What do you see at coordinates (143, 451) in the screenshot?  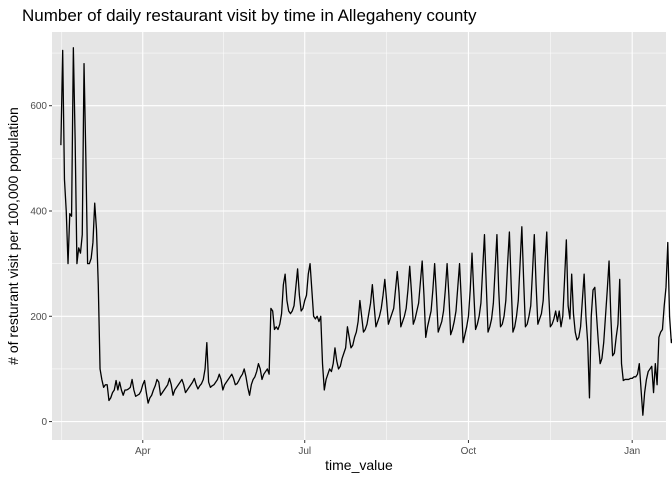 I see `x-tick-label: Apr` at bounding box center [143, 451].